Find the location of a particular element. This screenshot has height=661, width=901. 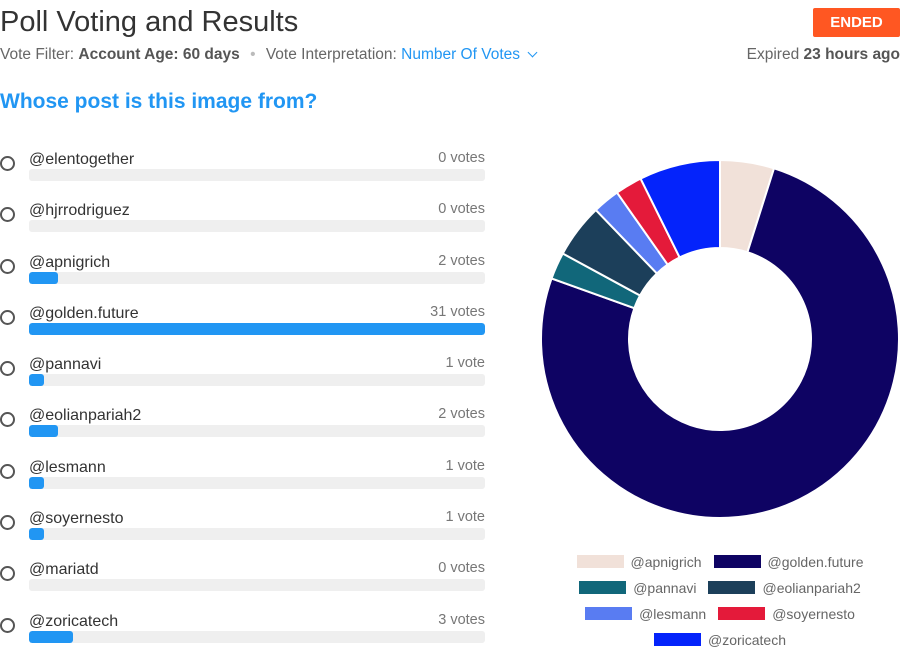

expiry-status: Expired 23 hours ago is located at coordinates (823, 55).